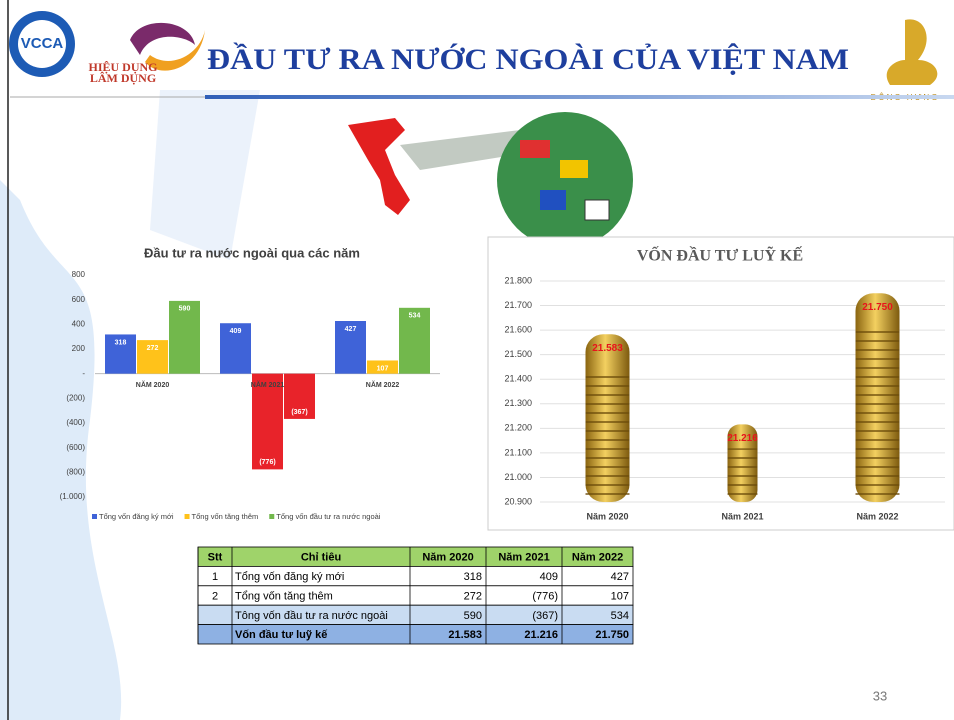 Image resolution: width=954 pixels, height=720 pixels. I want to click on table-cell: 427, so click(620, 577).